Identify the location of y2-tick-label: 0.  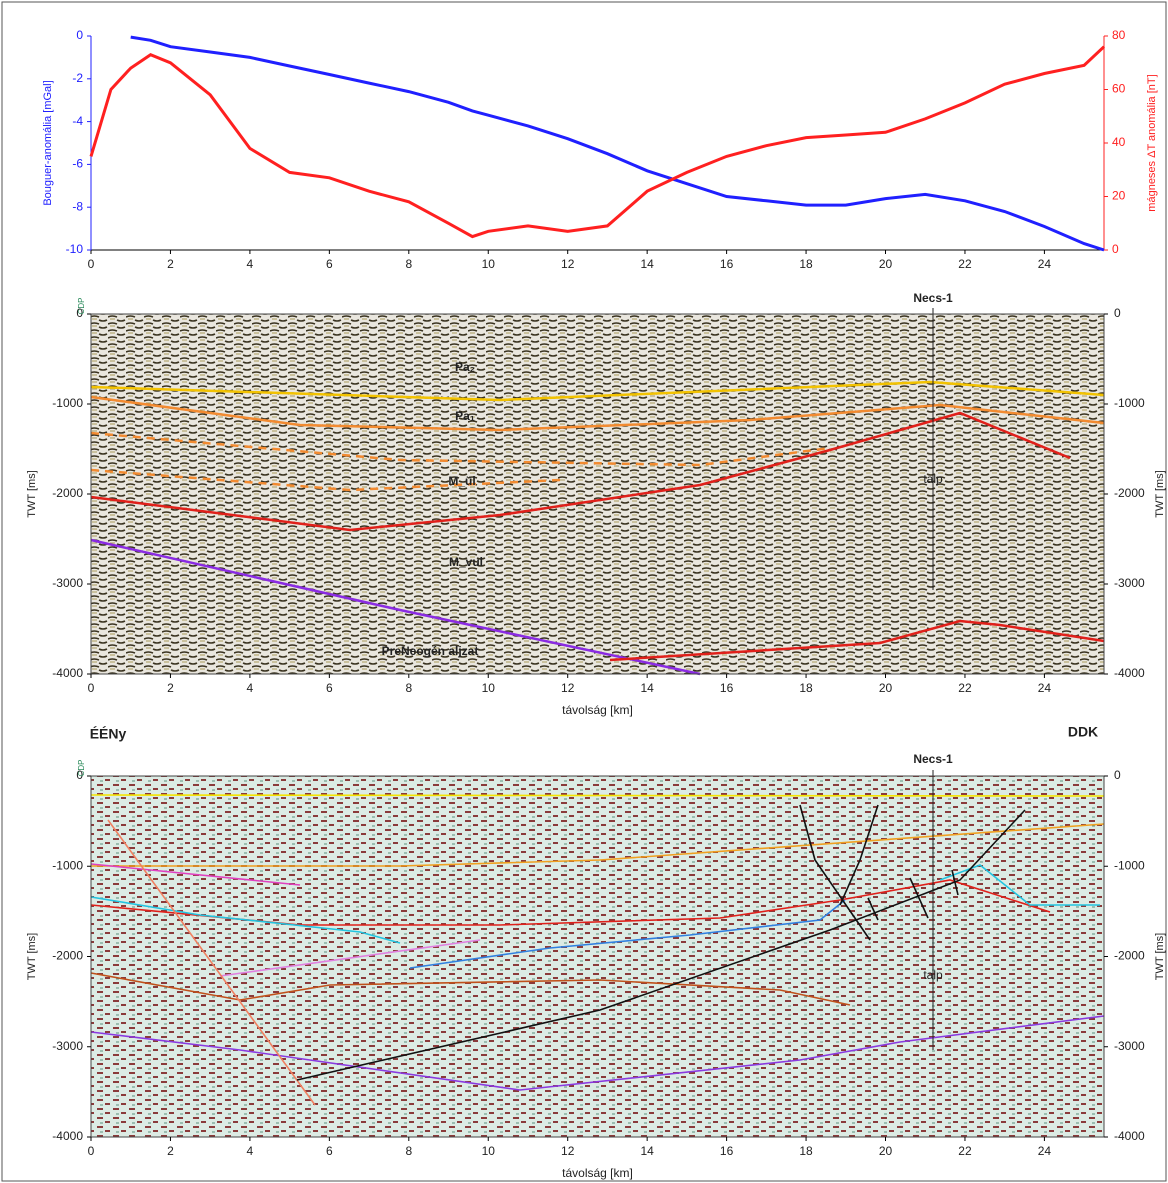
(1115, 249).